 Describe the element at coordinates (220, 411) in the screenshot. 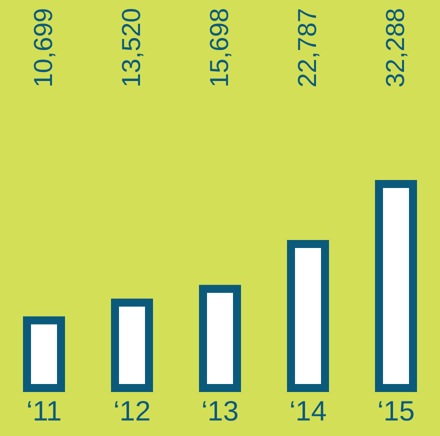

I see `x-tick-label: ‘13` at that location.